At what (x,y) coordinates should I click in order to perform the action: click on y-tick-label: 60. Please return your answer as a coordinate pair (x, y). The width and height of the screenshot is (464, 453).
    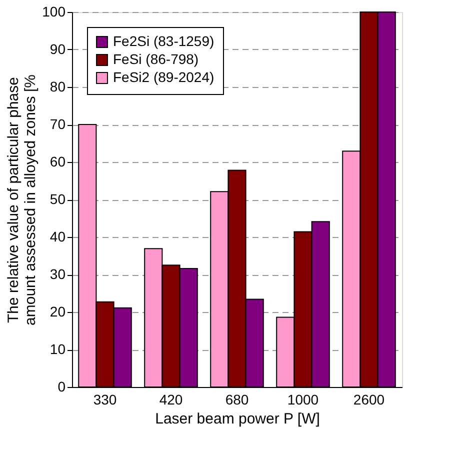
    Looking at the image, I should click on (58, 162).